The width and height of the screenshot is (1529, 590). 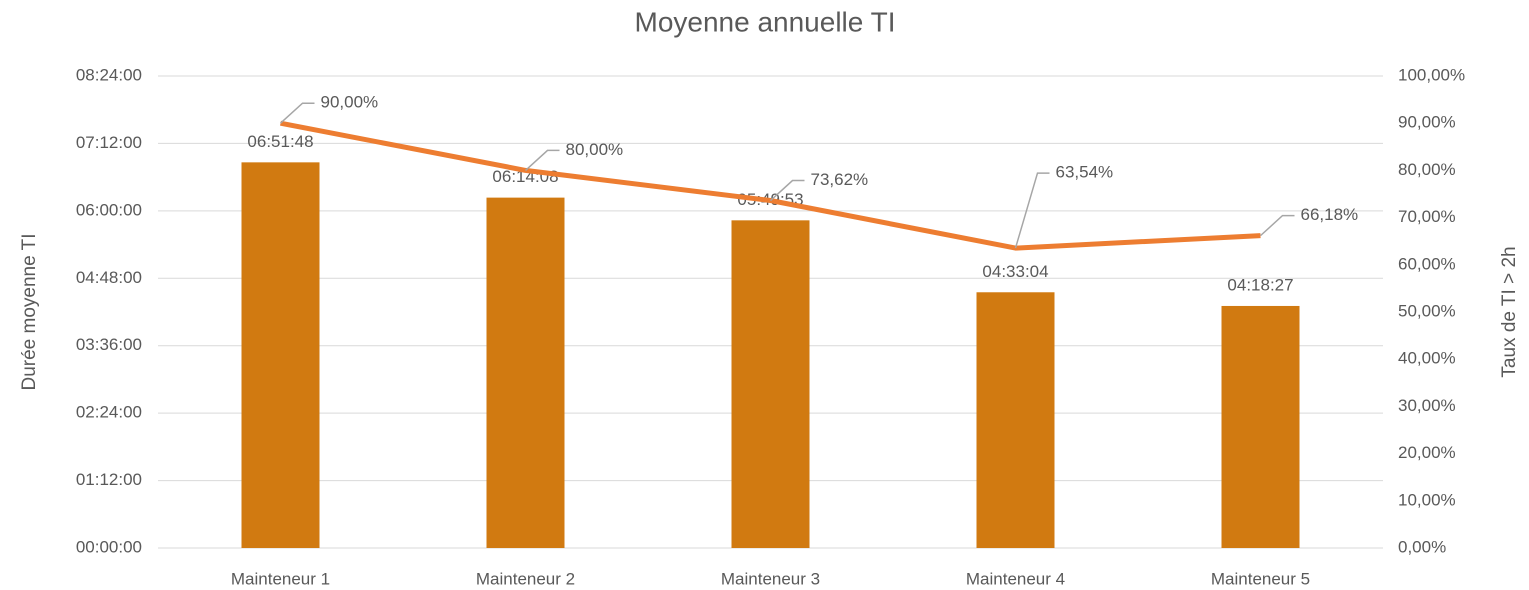 I want to click on x-tick-label: Mainteneur 5, so click(x=1260, y=578).